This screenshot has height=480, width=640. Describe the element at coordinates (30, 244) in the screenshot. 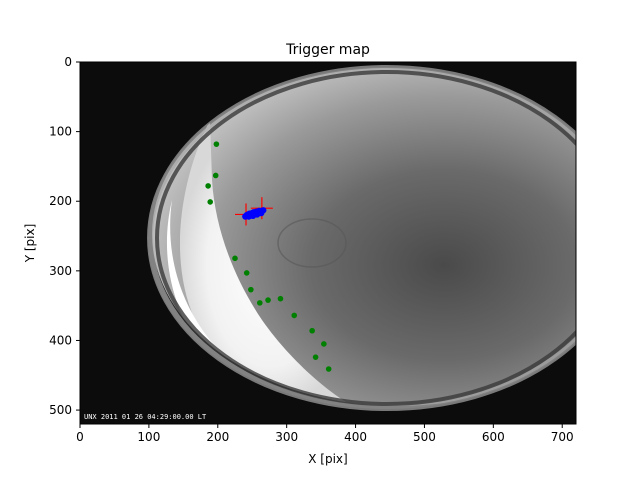

I see `y-axis-label: Y [pix]` at that location.